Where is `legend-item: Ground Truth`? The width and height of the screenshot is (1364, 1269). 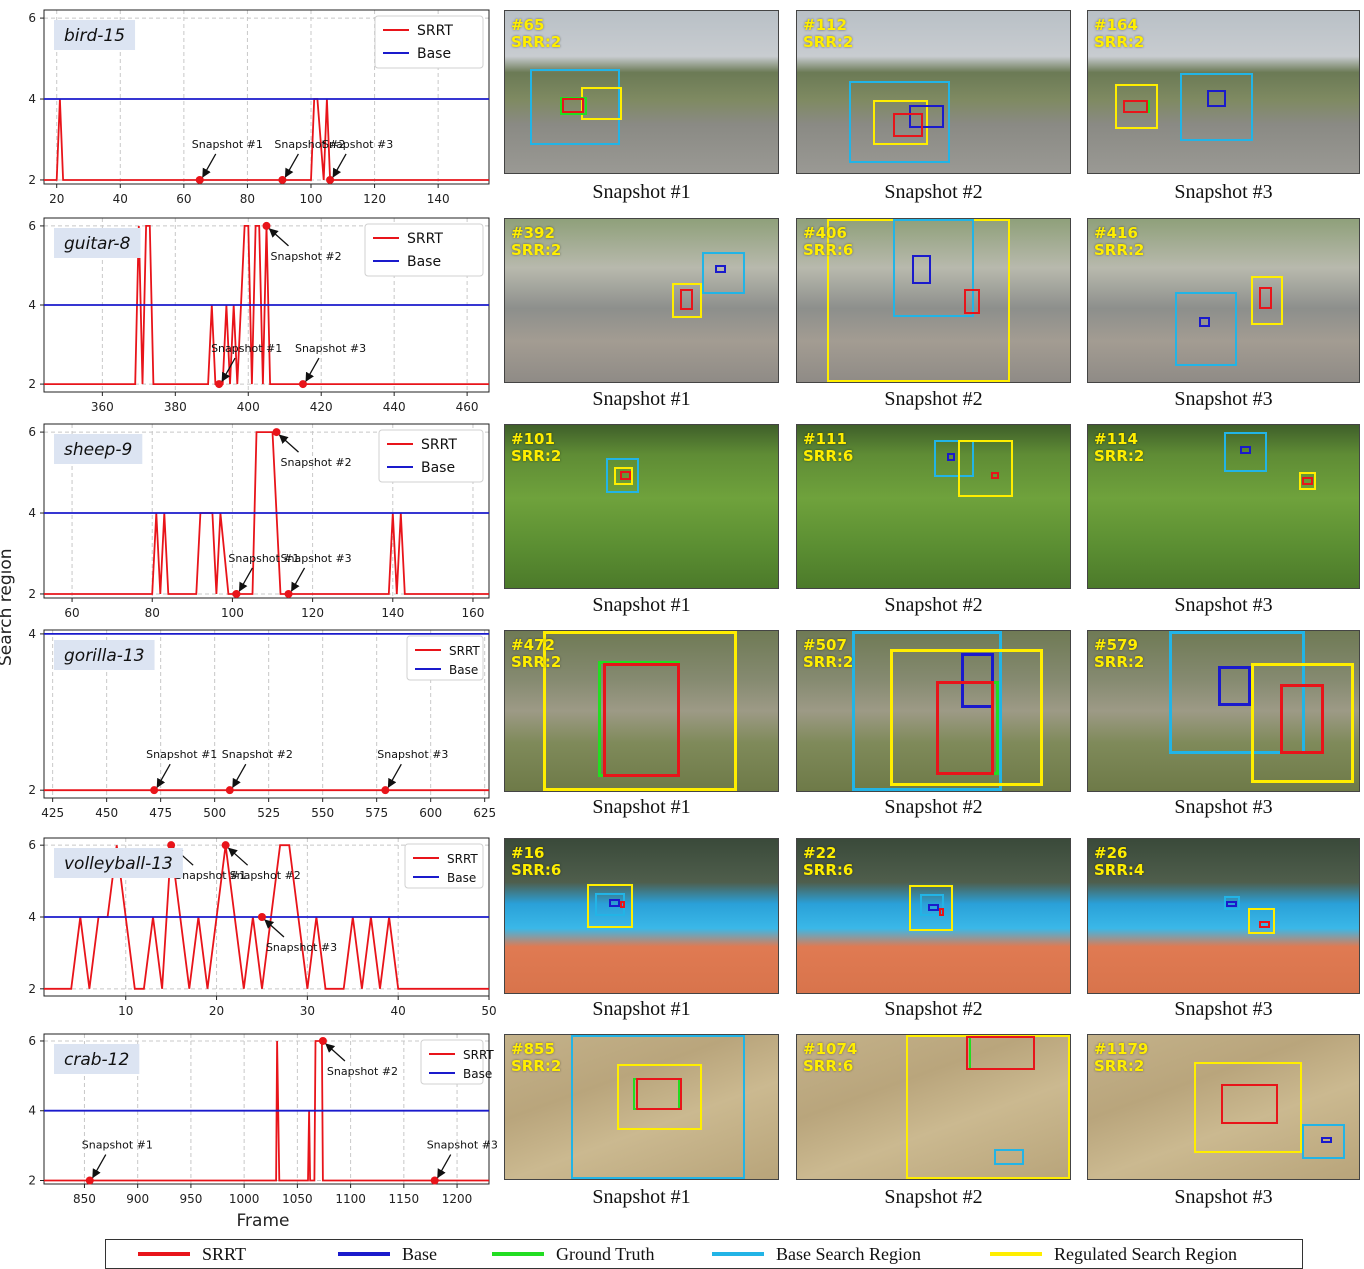 legend-item: Ground Truth is located at coordinates (573, 1255).